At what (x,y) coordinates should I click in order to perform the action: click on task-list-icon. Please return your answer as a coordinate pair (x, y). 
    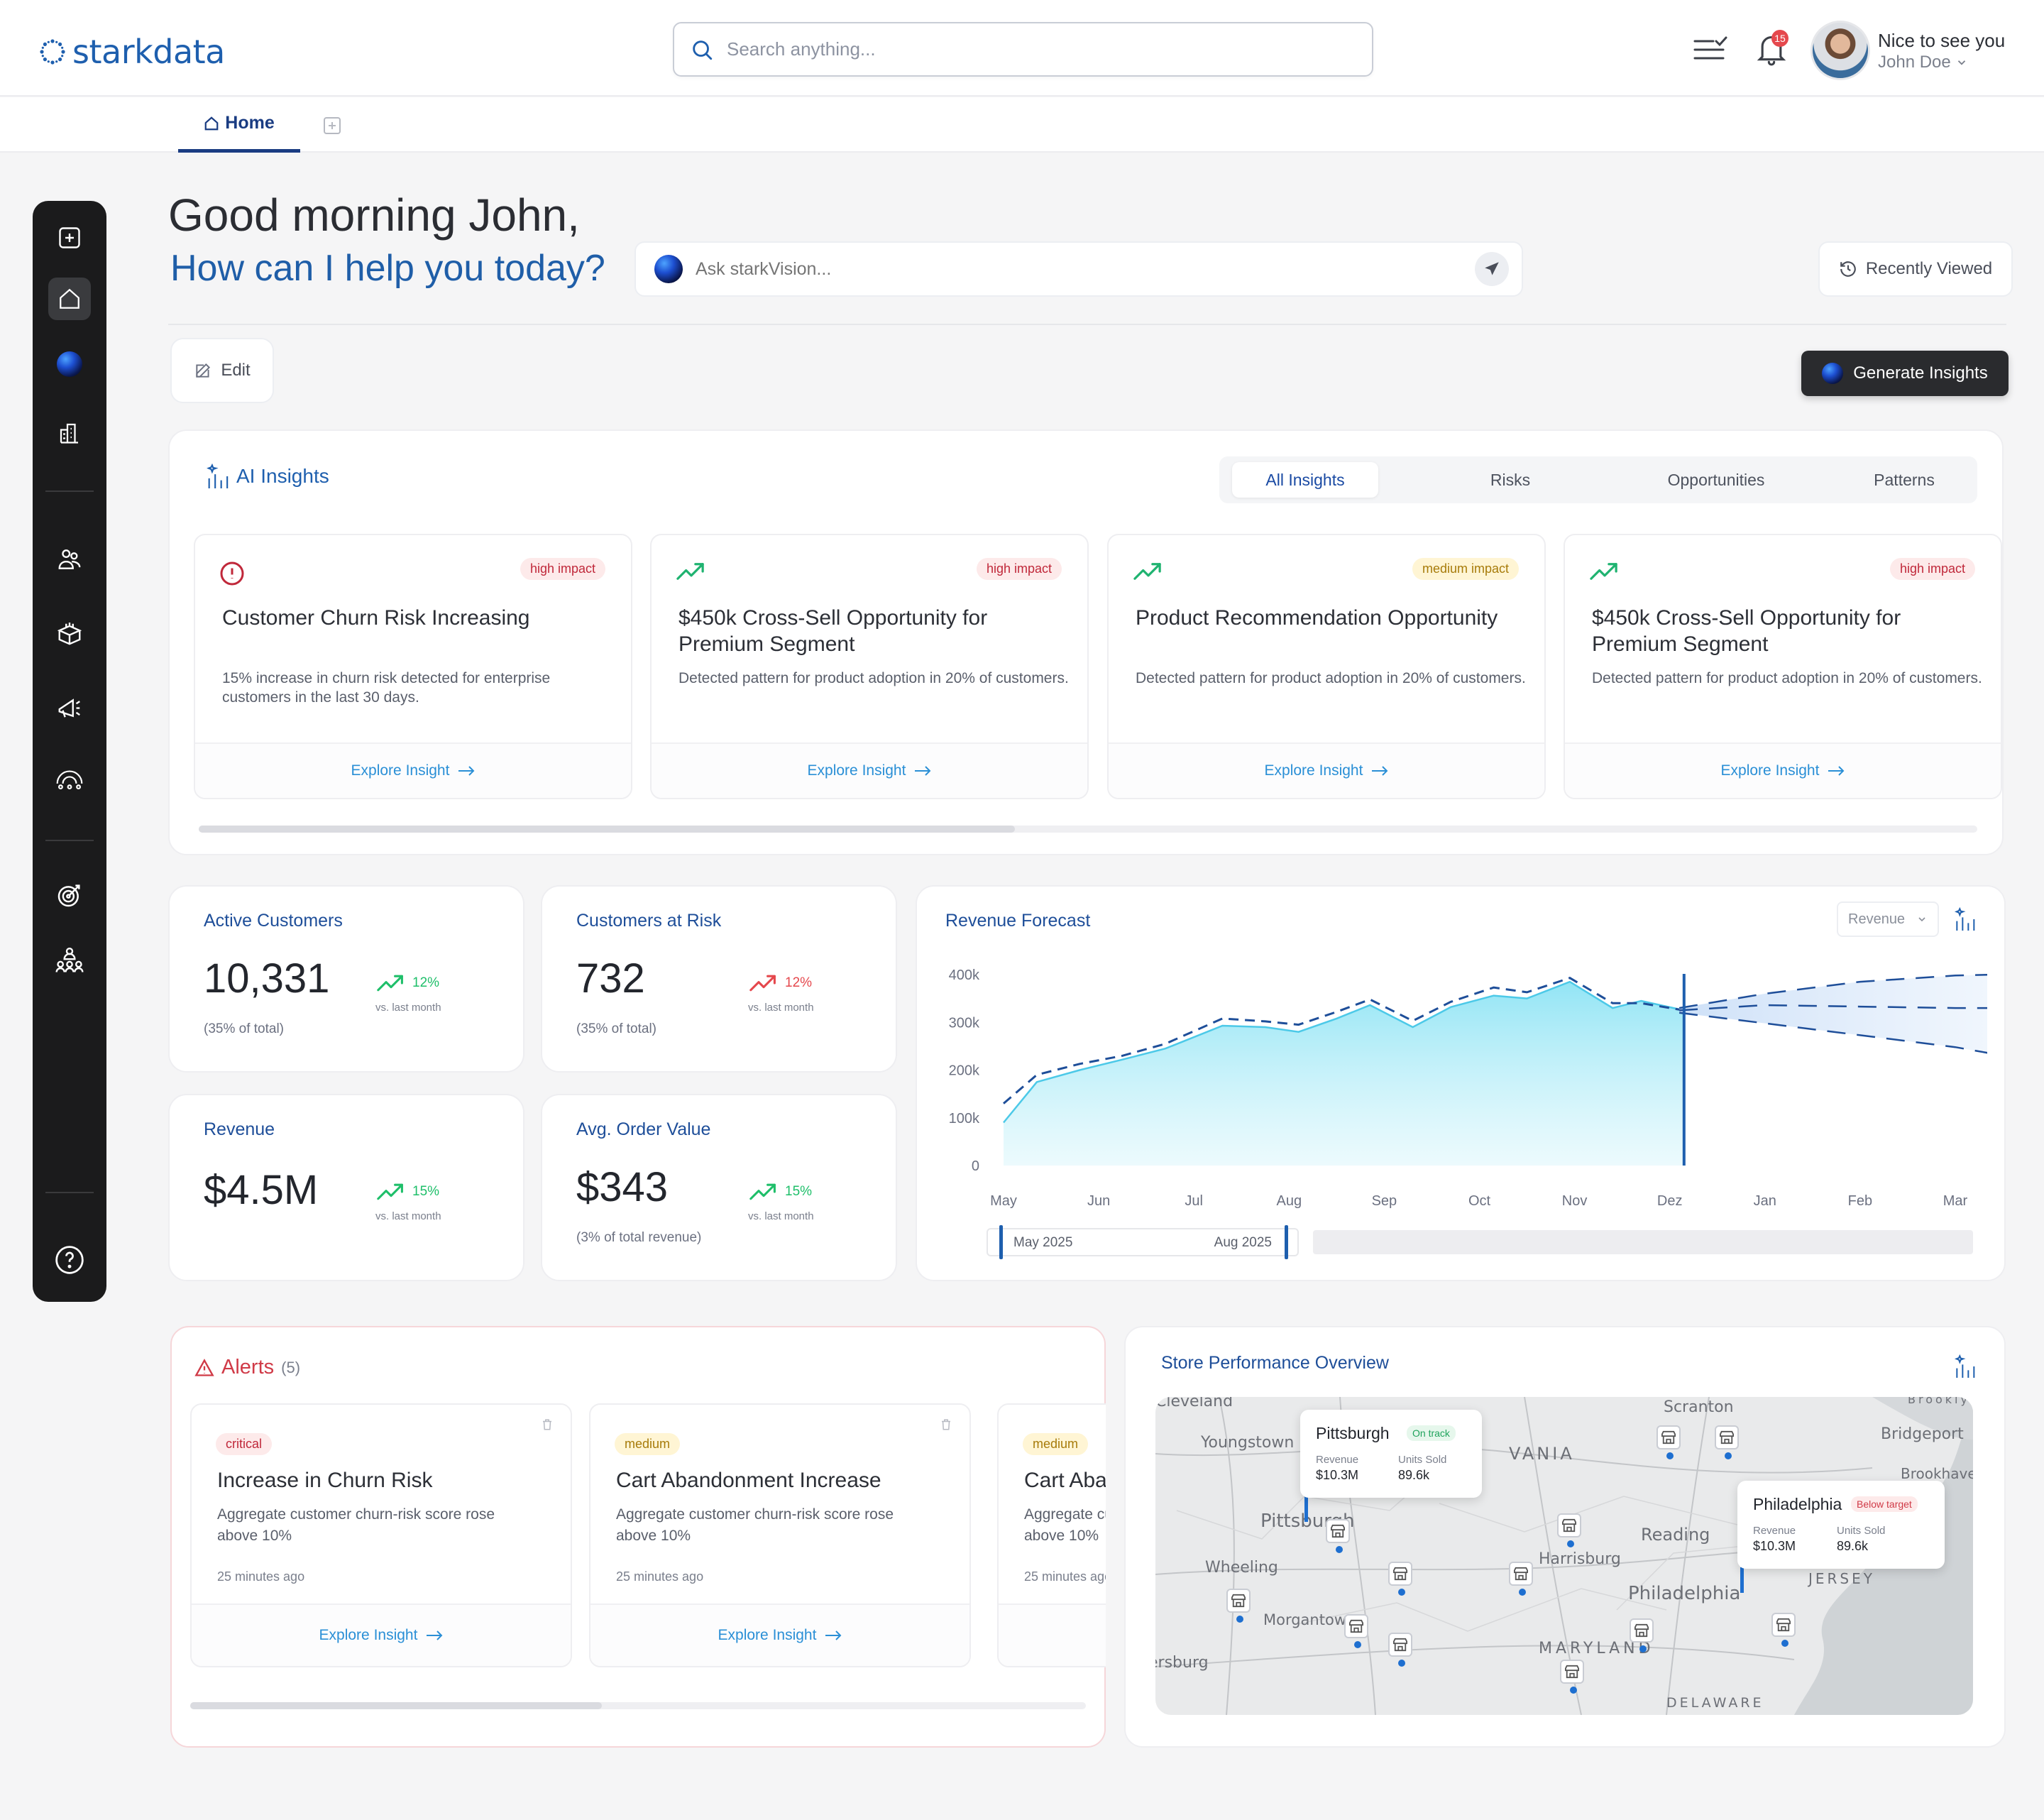
    Looking at the image, I should click on (1710, 49).